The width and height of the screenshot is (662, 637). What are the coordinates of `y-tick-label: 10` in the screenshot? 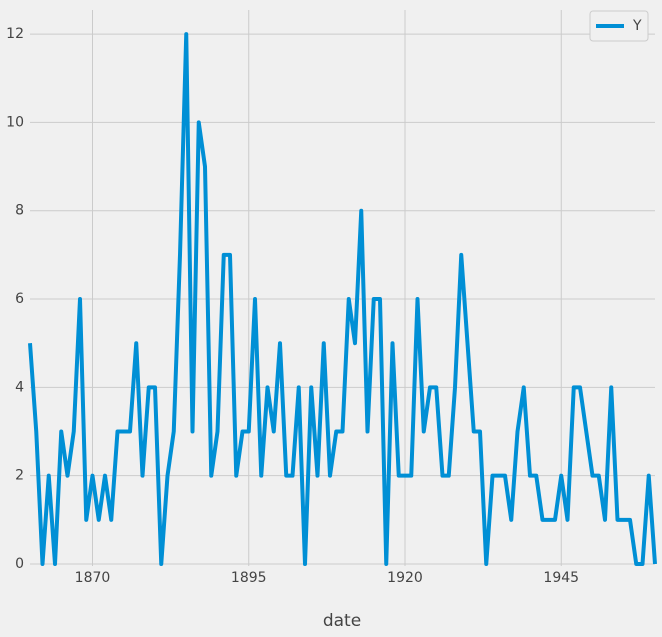 It's located at (15, 122).